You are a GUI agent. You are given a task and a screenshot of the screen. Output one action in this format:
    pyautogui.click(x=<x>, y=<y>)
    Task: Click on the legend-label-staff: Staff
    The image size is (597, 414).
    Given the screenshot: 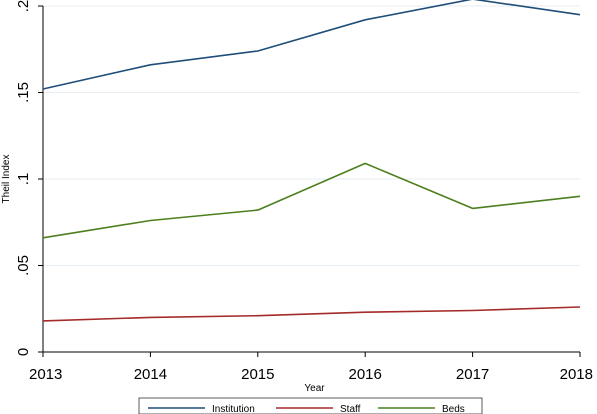 What is the action you would take?
    pyautogui.click(x=350, y=409)
    